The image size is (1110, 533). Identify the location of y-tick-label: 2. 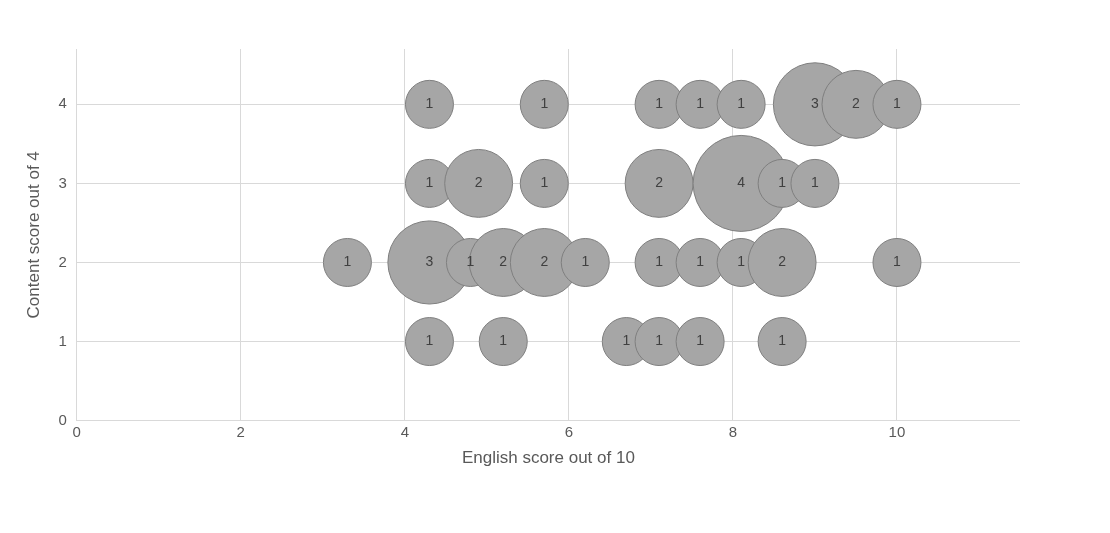
(62, 261).